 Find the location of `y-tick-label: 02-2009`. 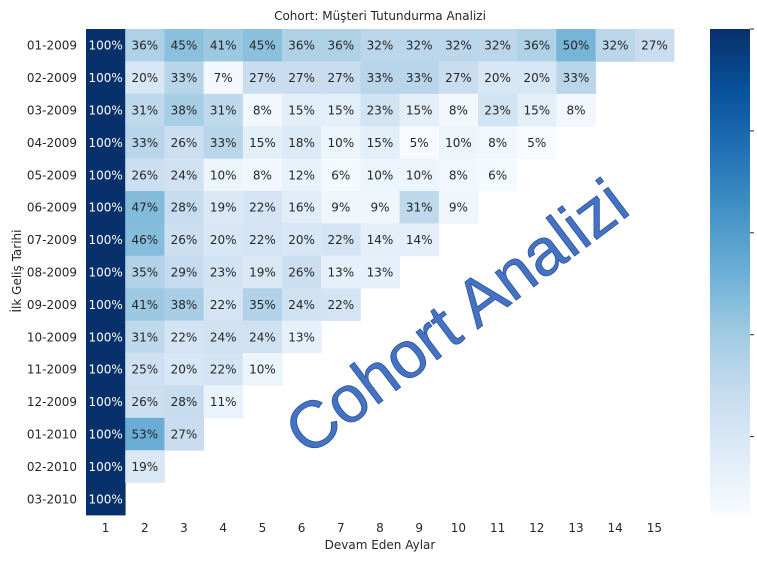

y-tick-label: 02-2009 is located at coordinates (52, 78).